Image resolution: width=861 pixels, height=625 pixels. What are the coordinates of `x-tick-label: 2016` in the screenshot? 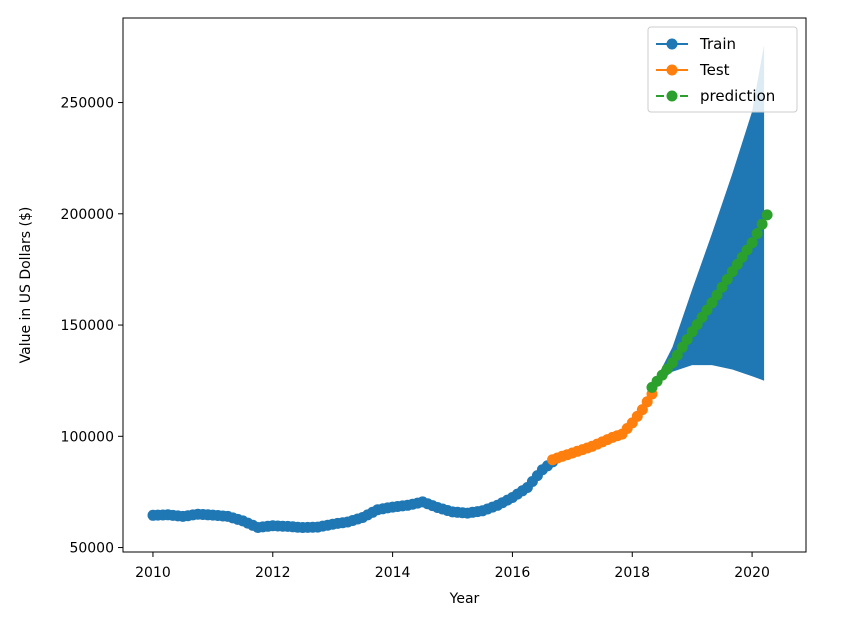 It's located at (513, 573).